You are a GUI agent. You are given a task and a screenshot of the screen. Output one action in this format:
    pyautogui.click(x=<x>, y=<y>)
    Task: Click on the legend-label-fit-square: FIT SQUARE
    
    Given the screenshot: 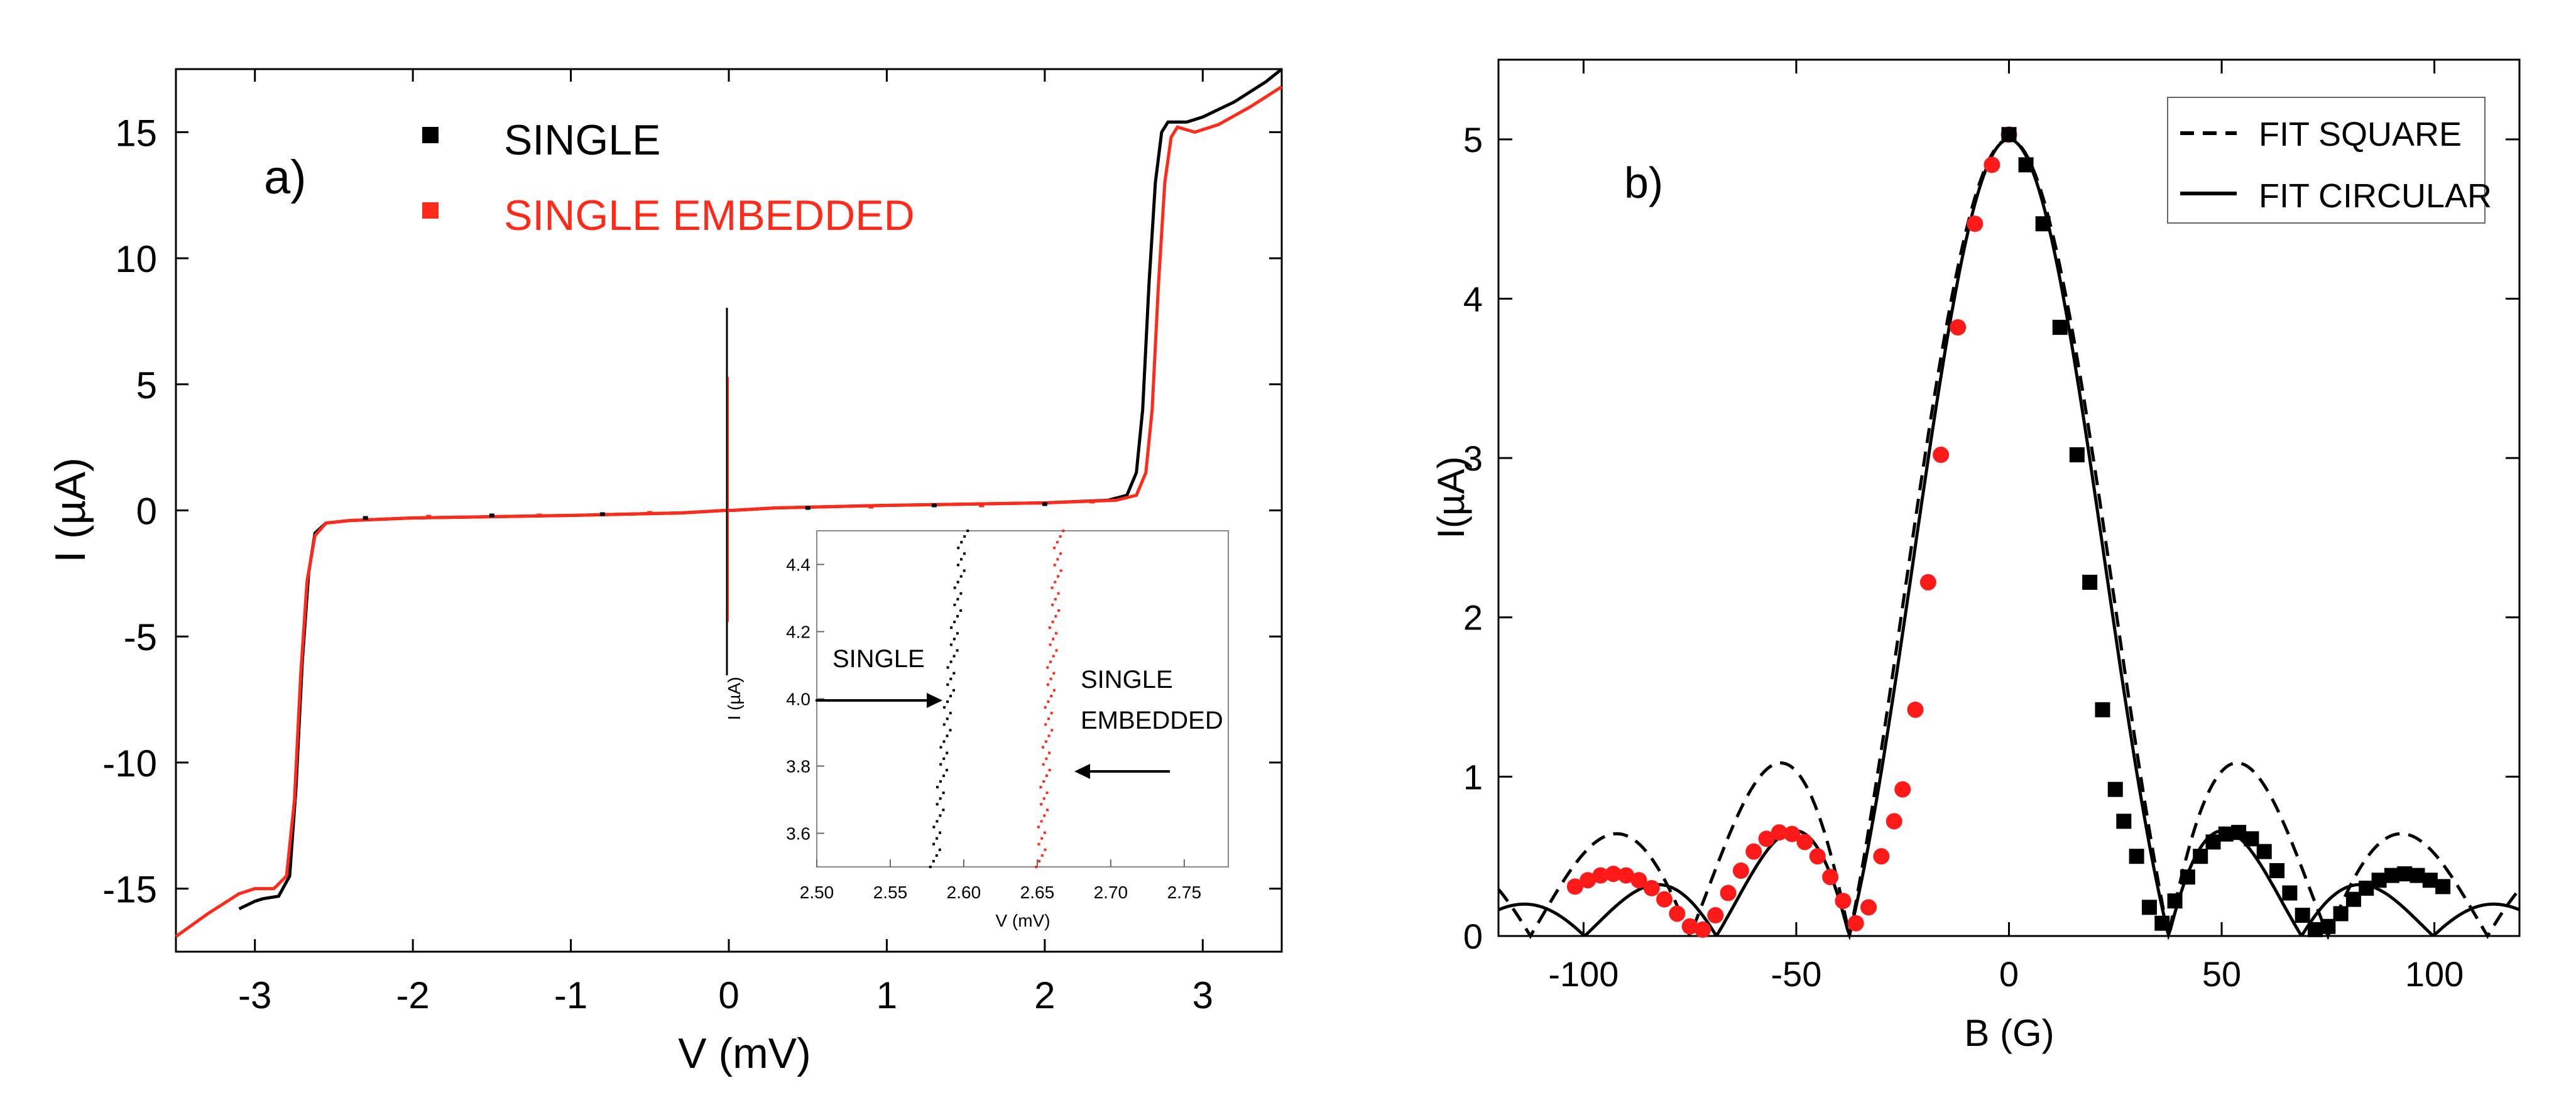 What is the action you would take?
    pyautogui.click(x=2360, y=134)
    